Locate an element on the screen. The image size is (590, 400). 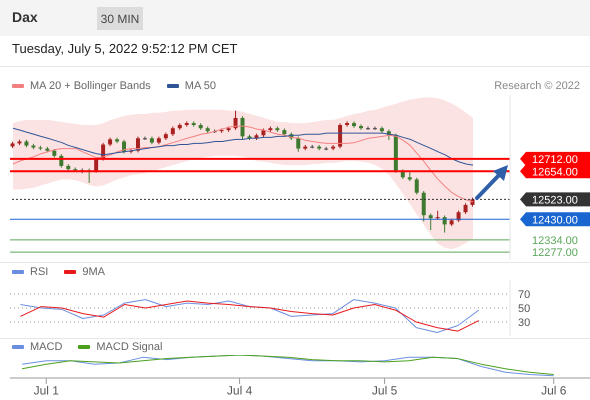
y-tick-label: 12523.00 is located at coordinates (555, 200).